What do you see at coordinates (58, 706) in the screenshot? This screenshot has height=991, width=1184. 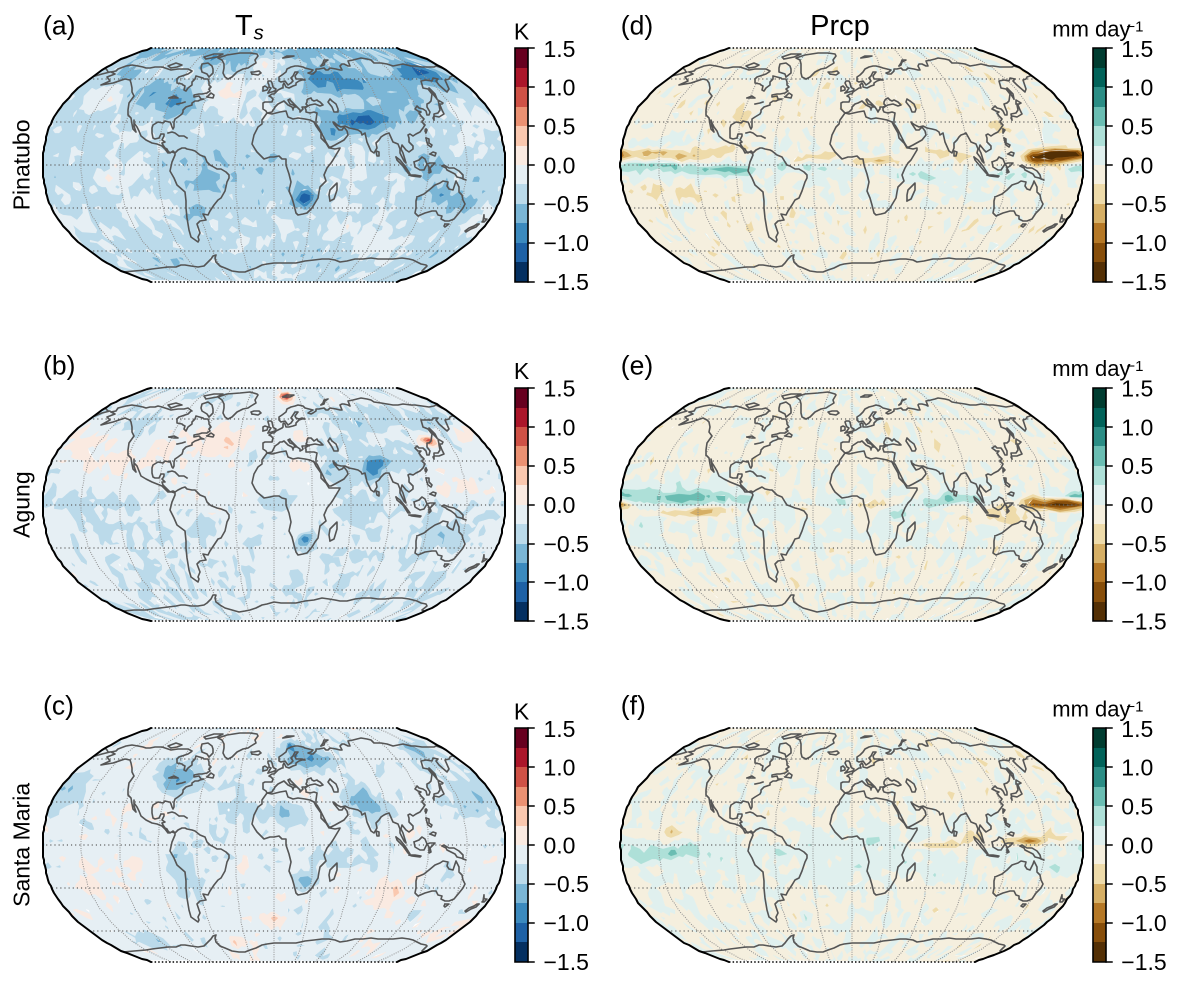 I see `svg-text: (c)` at bounding box center [58, 706].